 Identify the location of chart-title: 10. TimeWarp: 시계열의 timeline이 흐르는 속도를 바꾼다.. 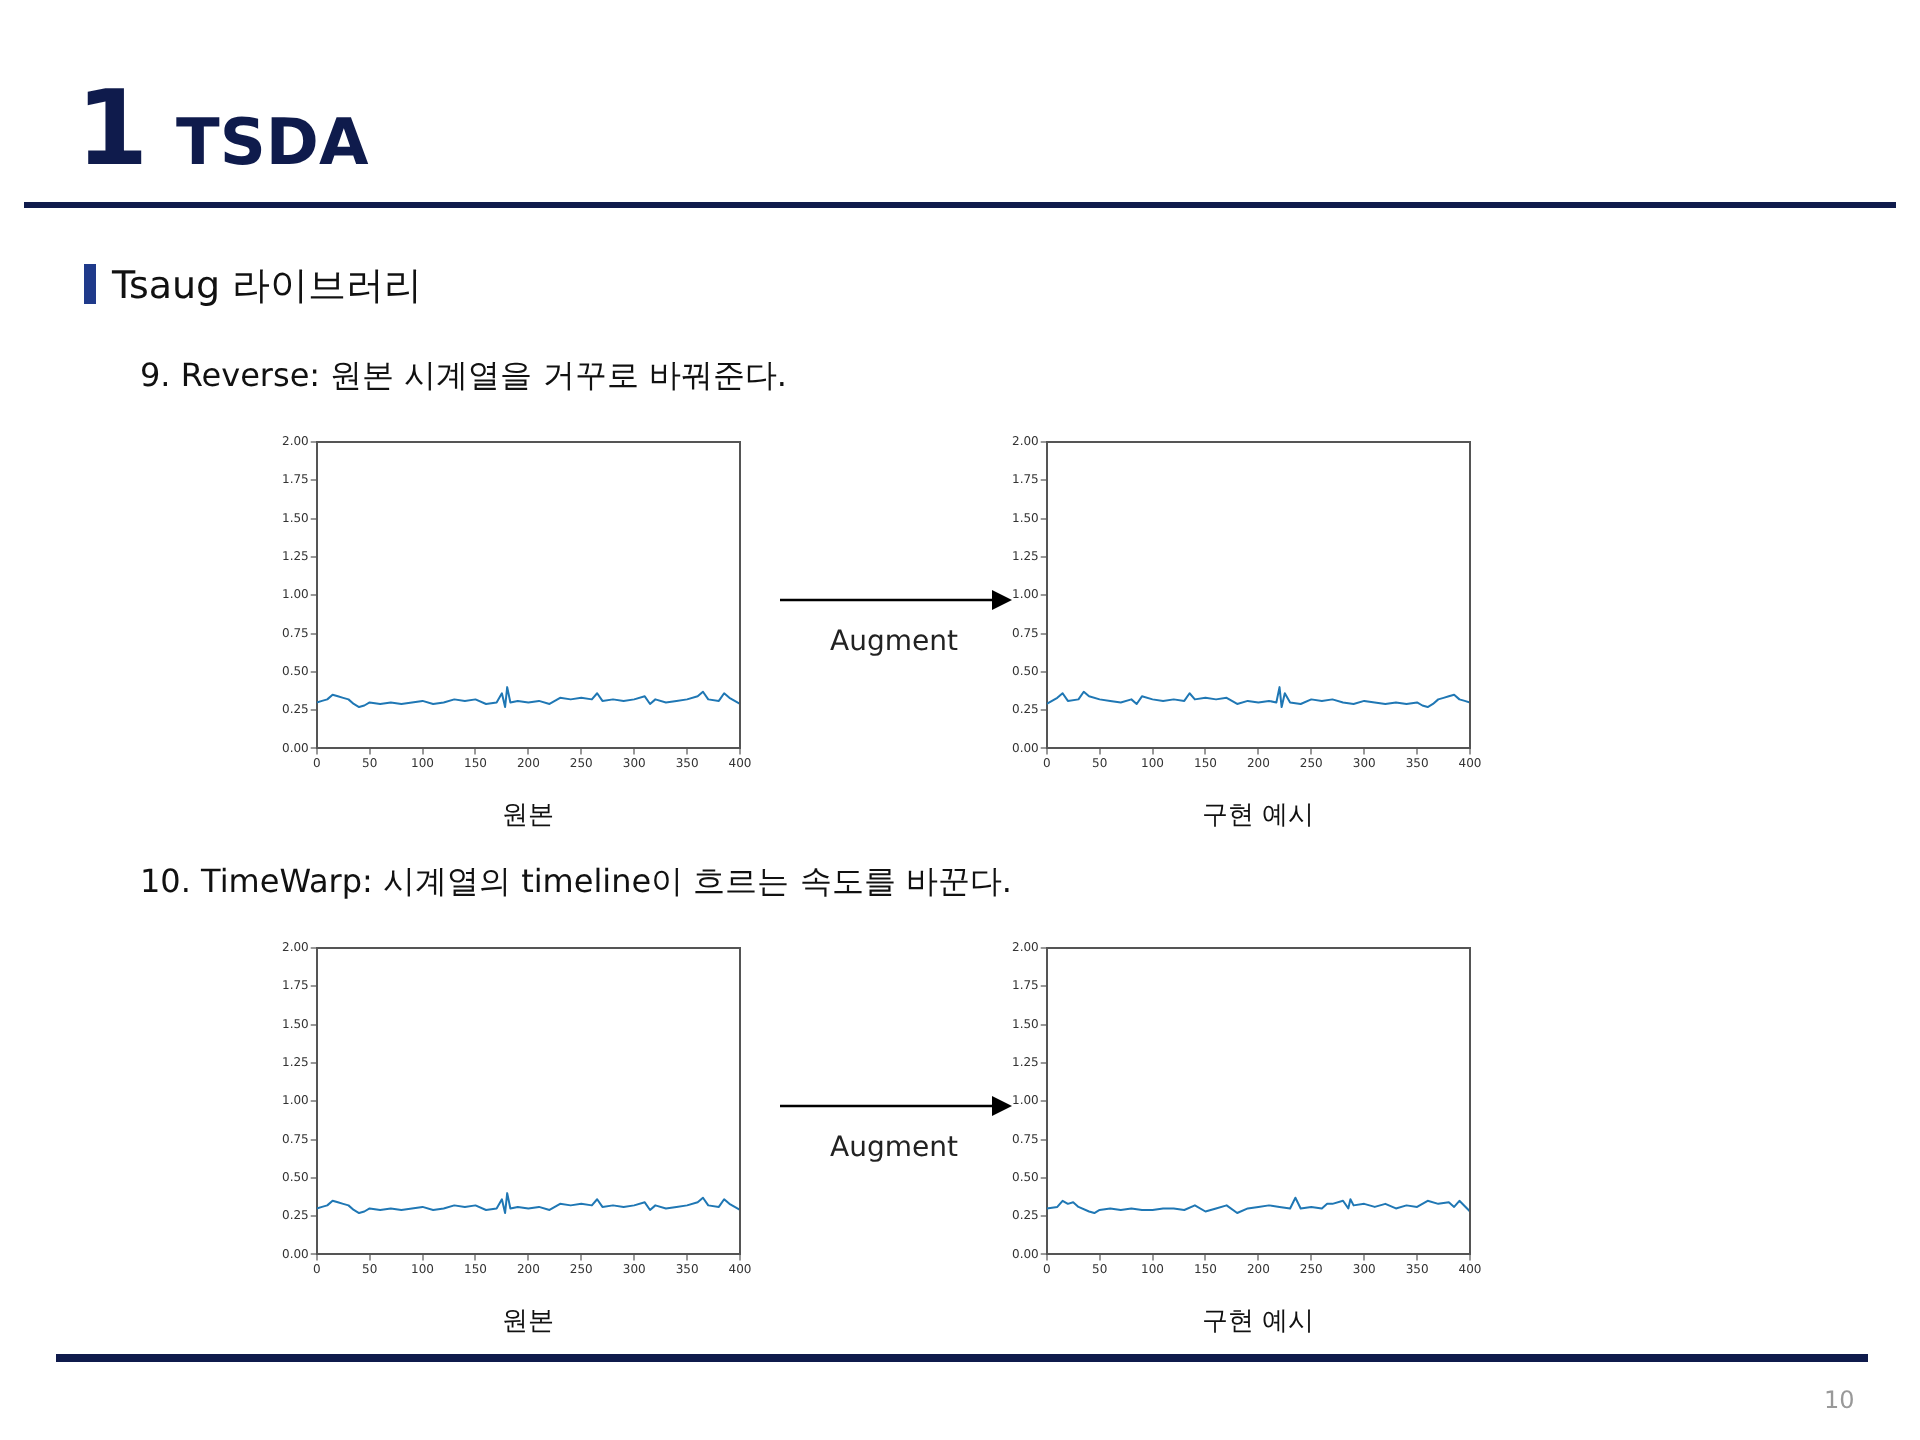
(576, 883).